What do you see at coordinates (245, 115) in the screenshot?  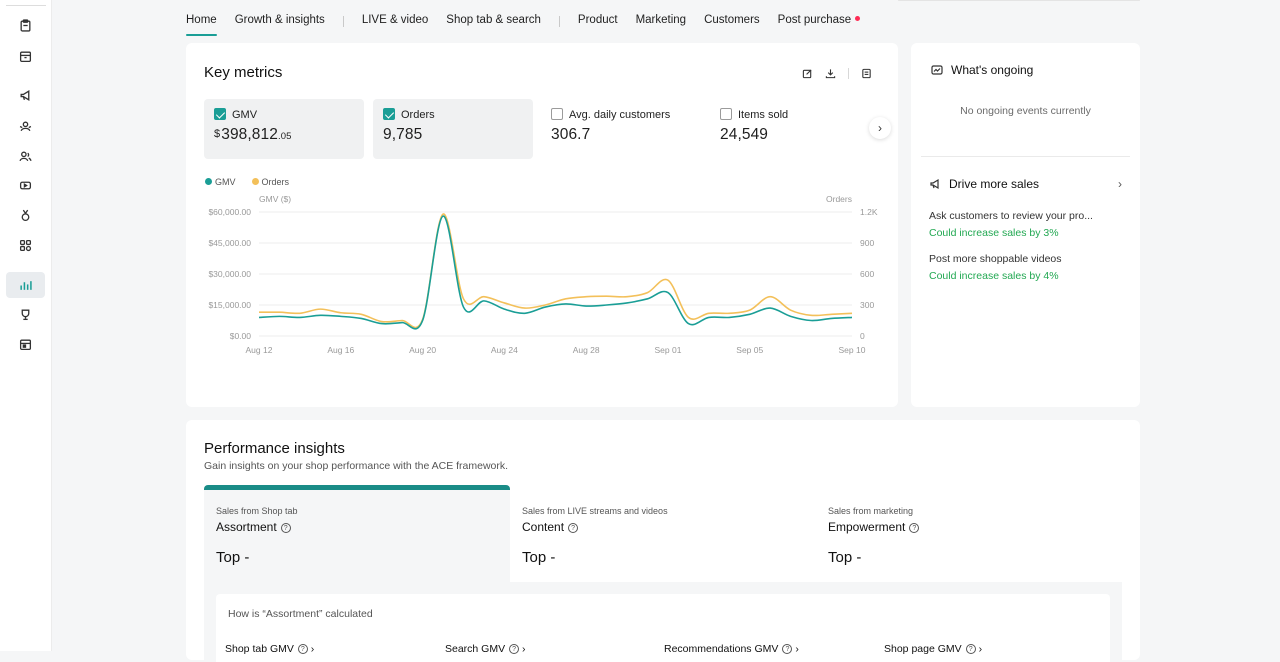 I see `metric-label: GMV` at bounding box center [245, 115].